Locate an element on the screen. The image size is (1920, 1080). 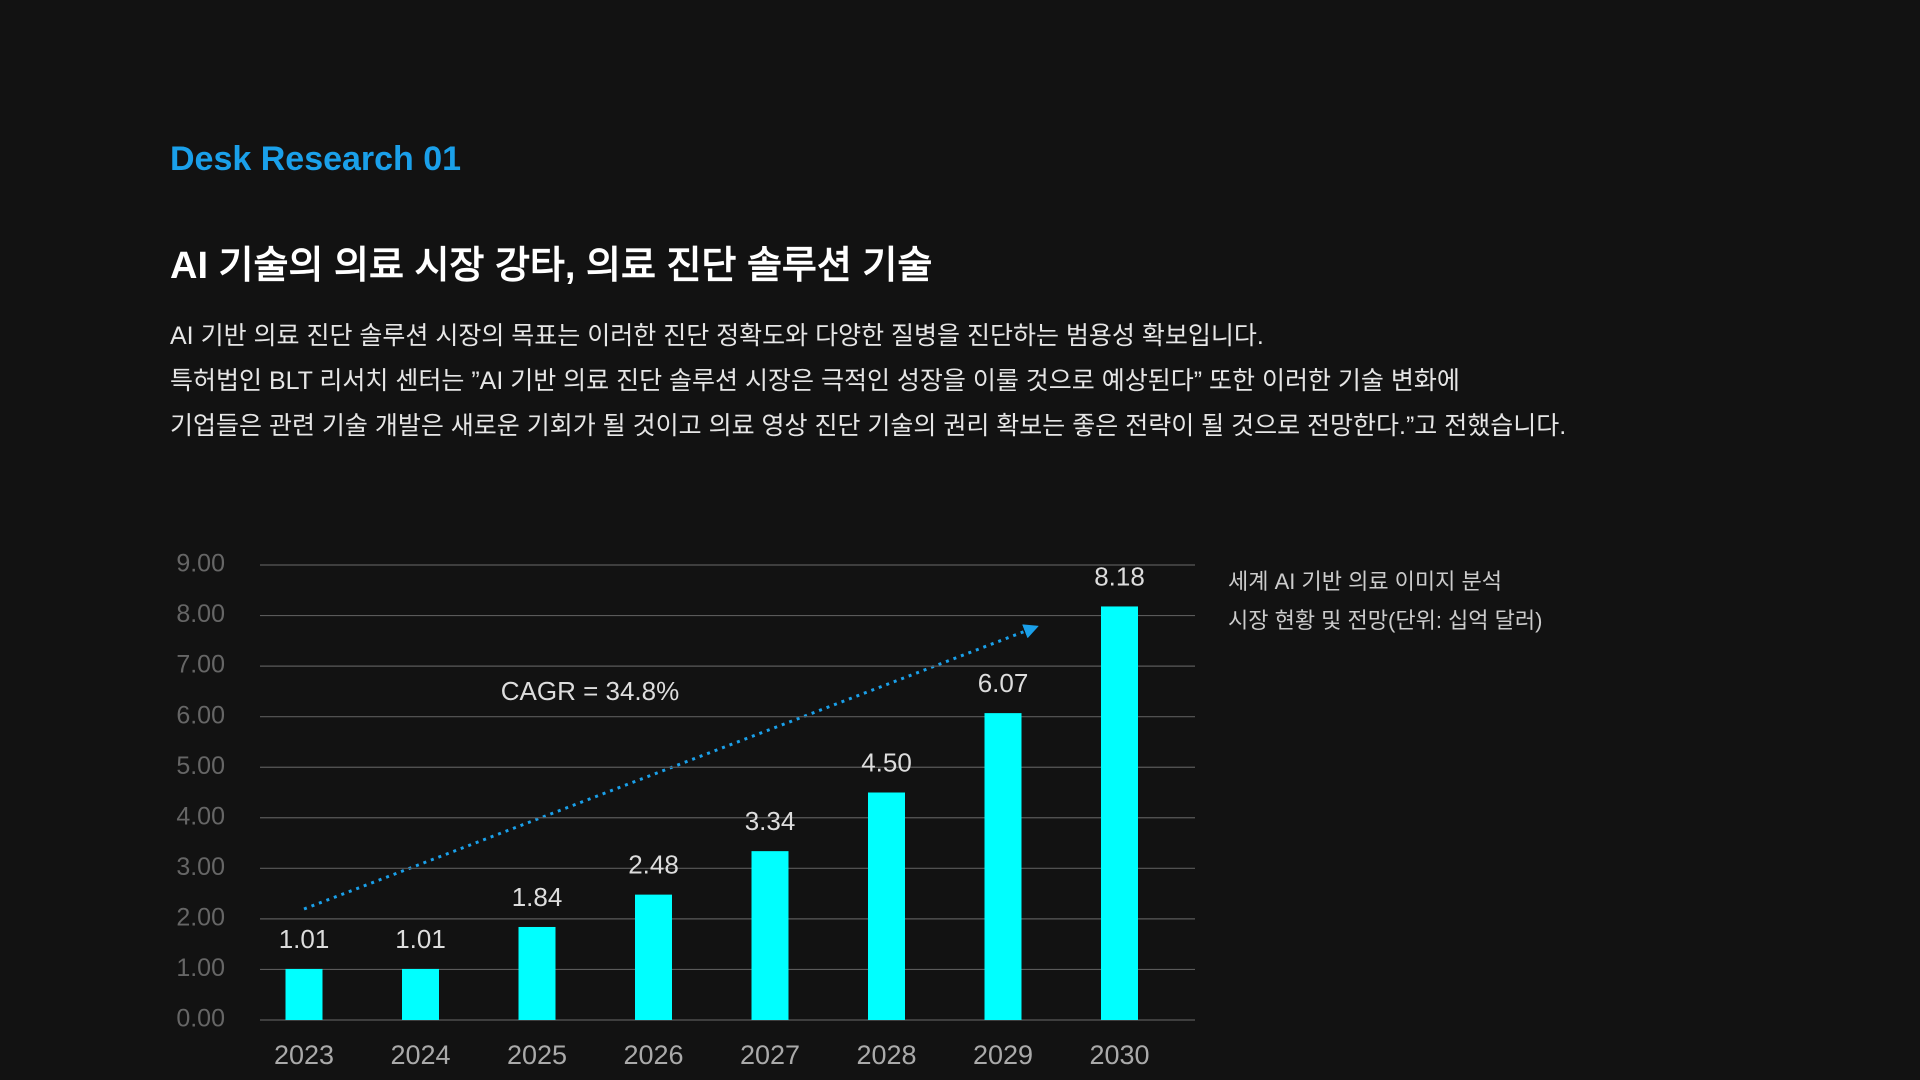
annotation: CAGR = 34.8% is located at coordinates (590, 691).